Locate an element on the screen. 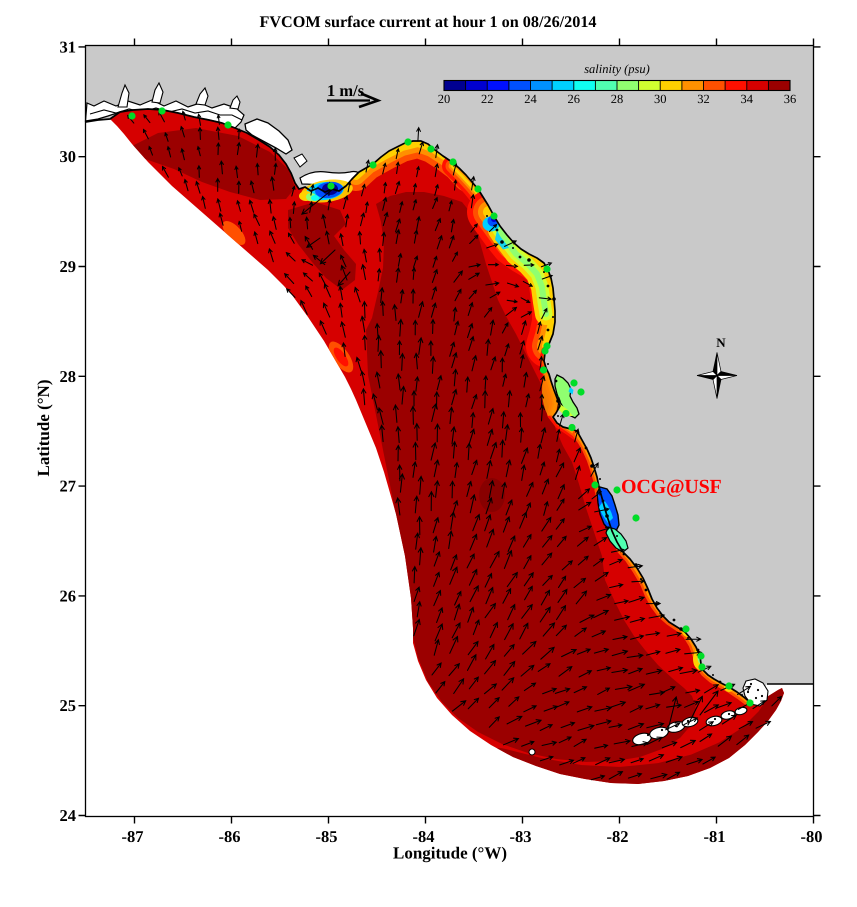 The image size is (857, 907). svg-text: -86 is located at coordinates (230, 836).